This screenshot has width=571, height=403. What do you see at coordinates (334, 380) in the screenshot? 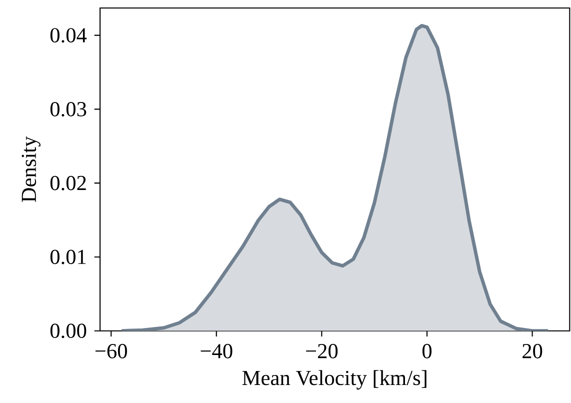
I see `x-axis-title: Mean Velocity [km/s]` at bounding box center [334, 380].